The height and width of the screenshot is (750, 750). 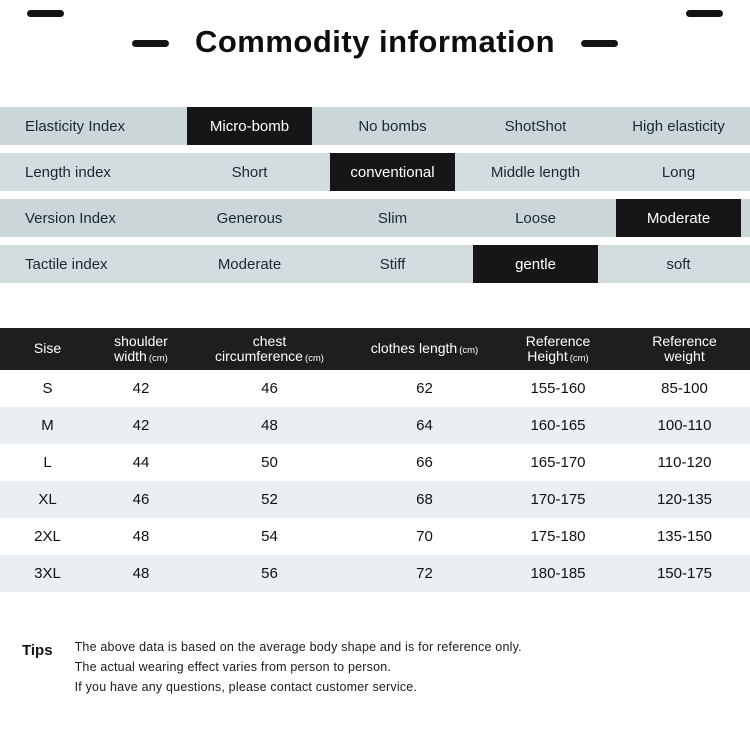 What do you see at coordinates (375, 536) in the screenshot?
I see `table-row-2xl: 2XL 48 54 70 175-180 135-150` at bounding box center [375, 536].